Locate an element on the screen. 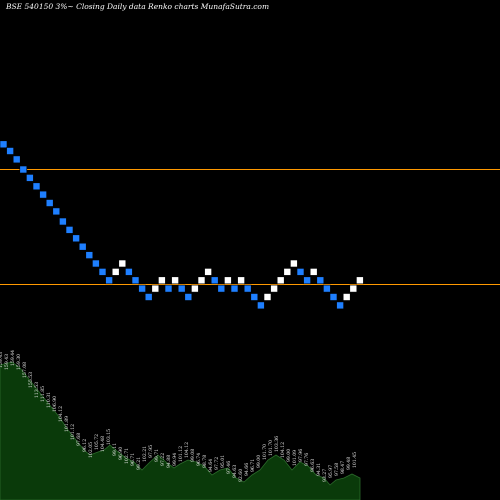 This screenshot has height=500, width=500. volume-label: 101.45 is located at coordinates (355, 460).